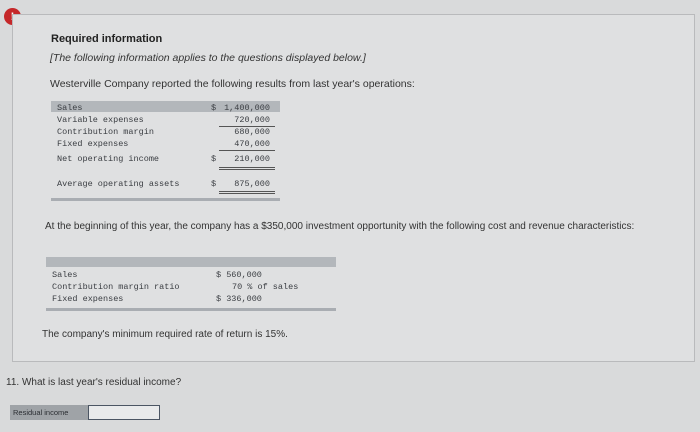 Image resolution: width=700 pixels, height=432 pixels. Describe the element at coordinates (49, 412) in the screenshot. I see `residual-income-label: Residual income` at that location.